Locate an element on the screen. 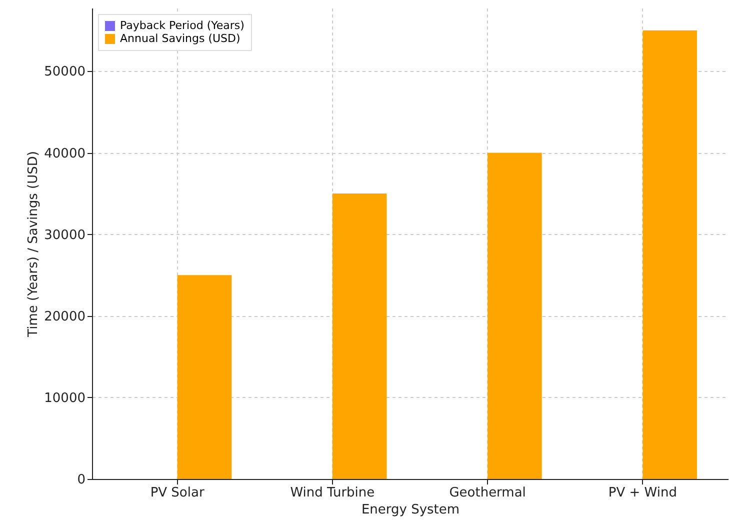 Image resolution: width=729 pixels, height=520 pixels. x-tick-label: Wind Turbine is located at coordinates (332, 493).